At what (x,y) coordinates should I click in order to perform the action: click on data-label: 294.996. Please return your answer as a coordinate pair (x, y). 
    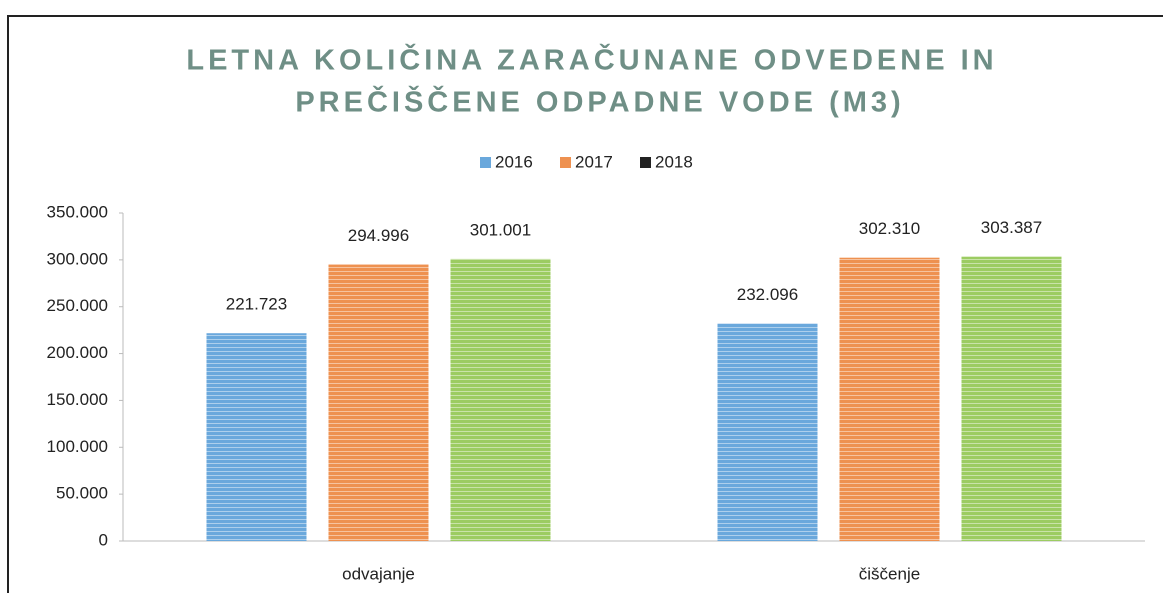
    Looking at the image, I should click on (378, 235).